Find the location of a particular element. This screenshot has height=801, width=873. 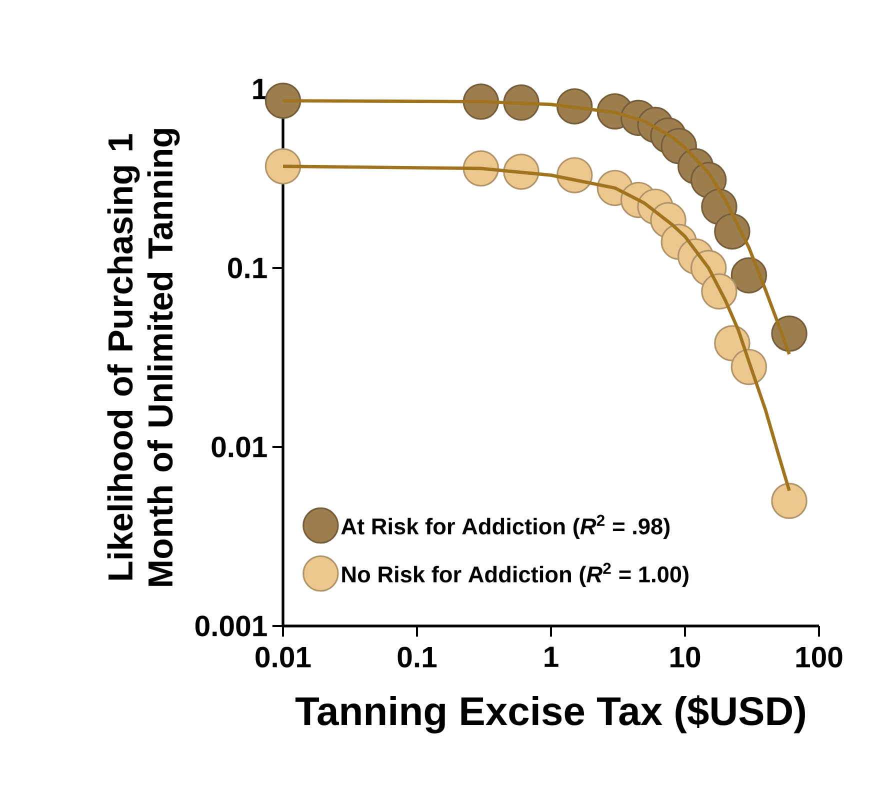

x-tick-label: 100 is located at coordinates (819, 657).